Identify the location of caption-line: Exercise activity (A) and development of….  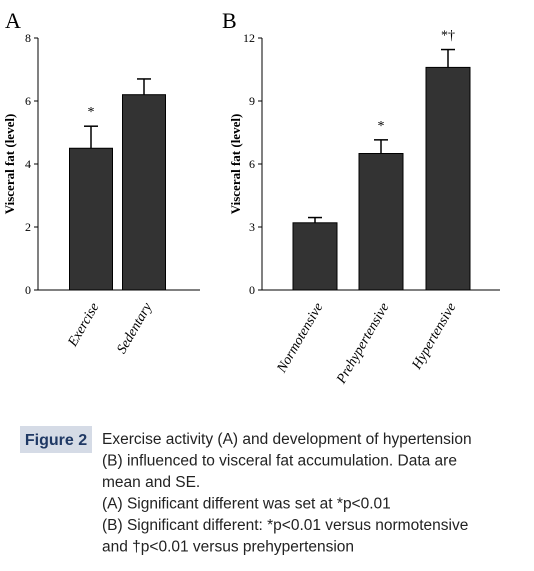
(287, 439).